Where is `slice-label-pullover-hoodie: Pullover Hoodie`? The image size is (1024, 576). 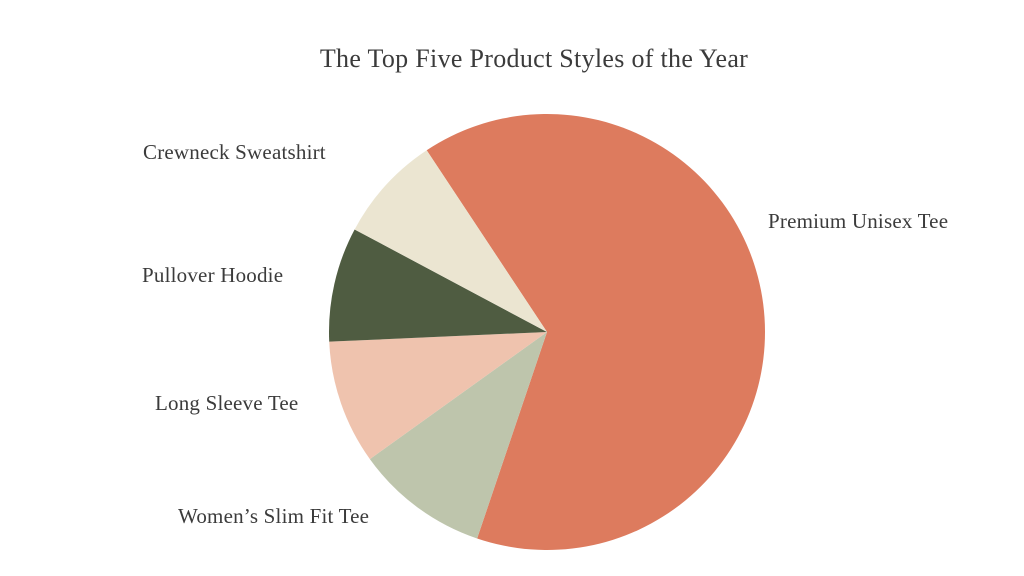
slice-label-pullover-hoodie: Pullover Hoodie is located at coordinates (213, 275).